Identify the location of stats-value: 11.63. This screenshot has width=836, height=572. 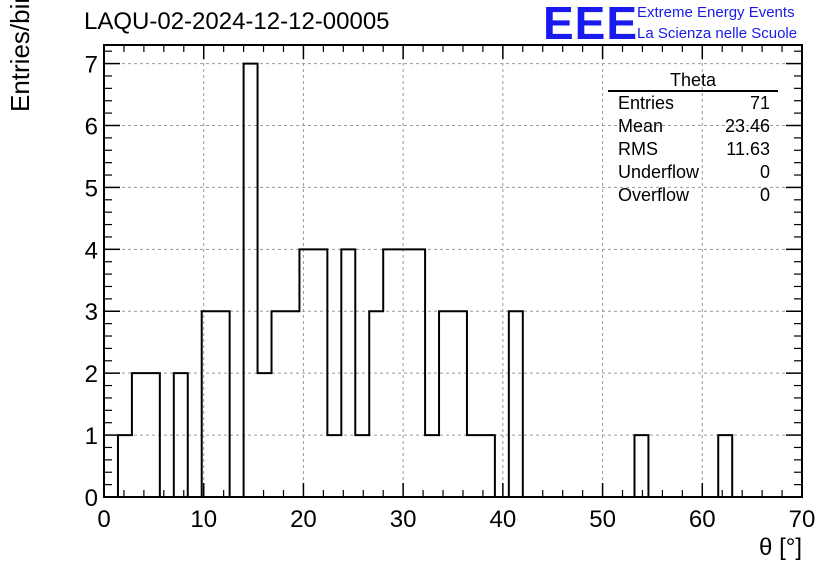
(748, 149).